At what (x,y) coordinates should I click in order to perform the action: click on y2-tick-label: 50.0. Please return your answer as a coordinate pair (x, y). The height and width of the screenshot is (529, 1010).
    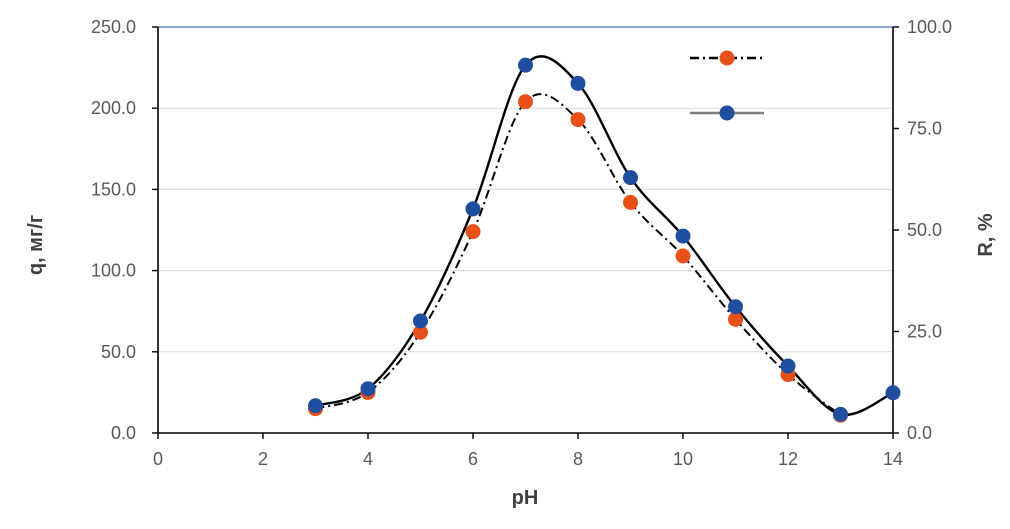
    Looking at the image, I should click on (924, 230).